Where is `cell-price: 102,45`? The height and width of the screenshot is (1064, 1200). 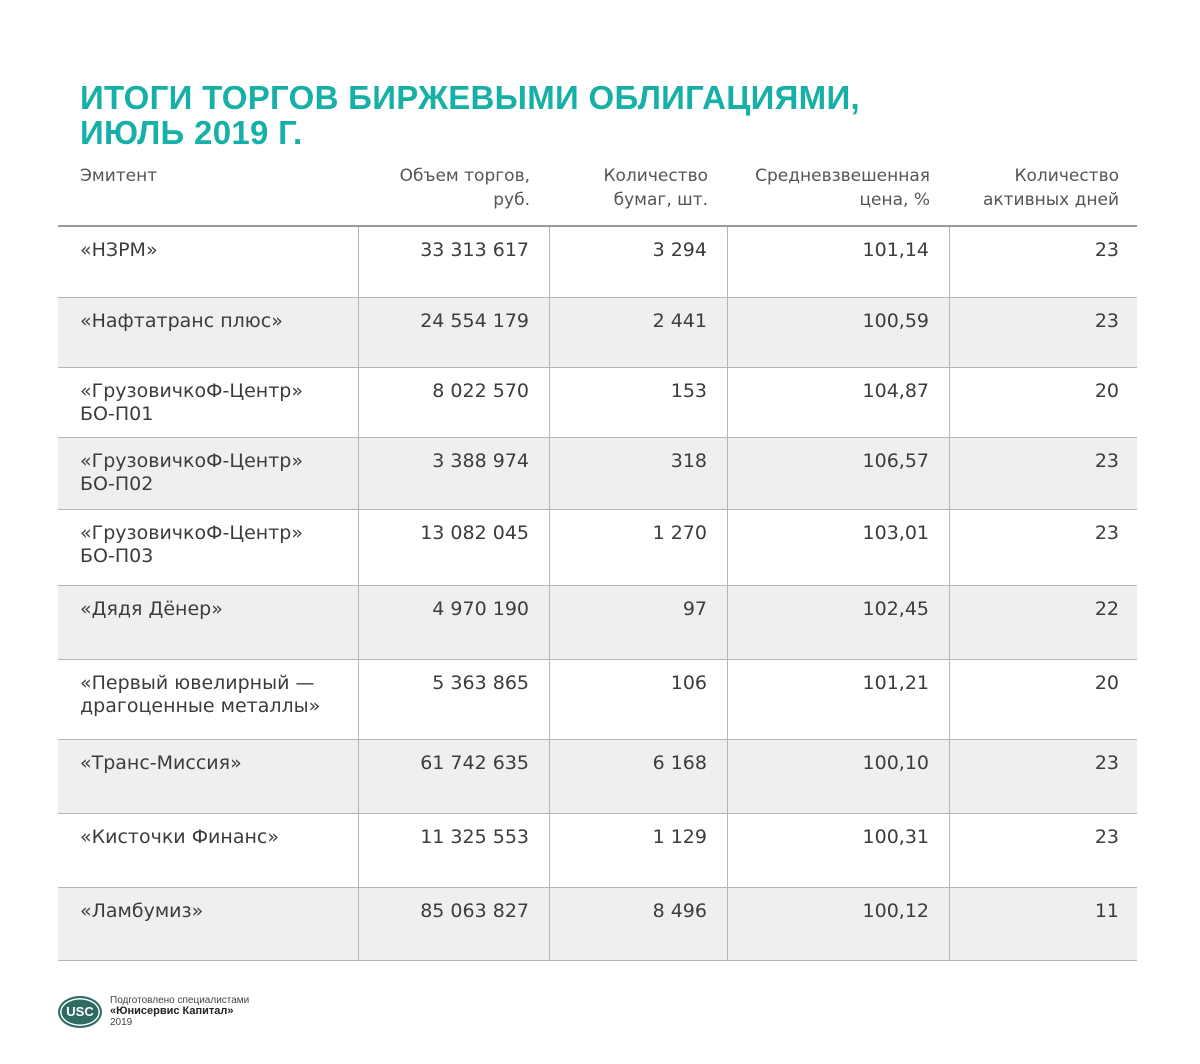
cell-price: 102,45 is located at coordinates (838, 622).